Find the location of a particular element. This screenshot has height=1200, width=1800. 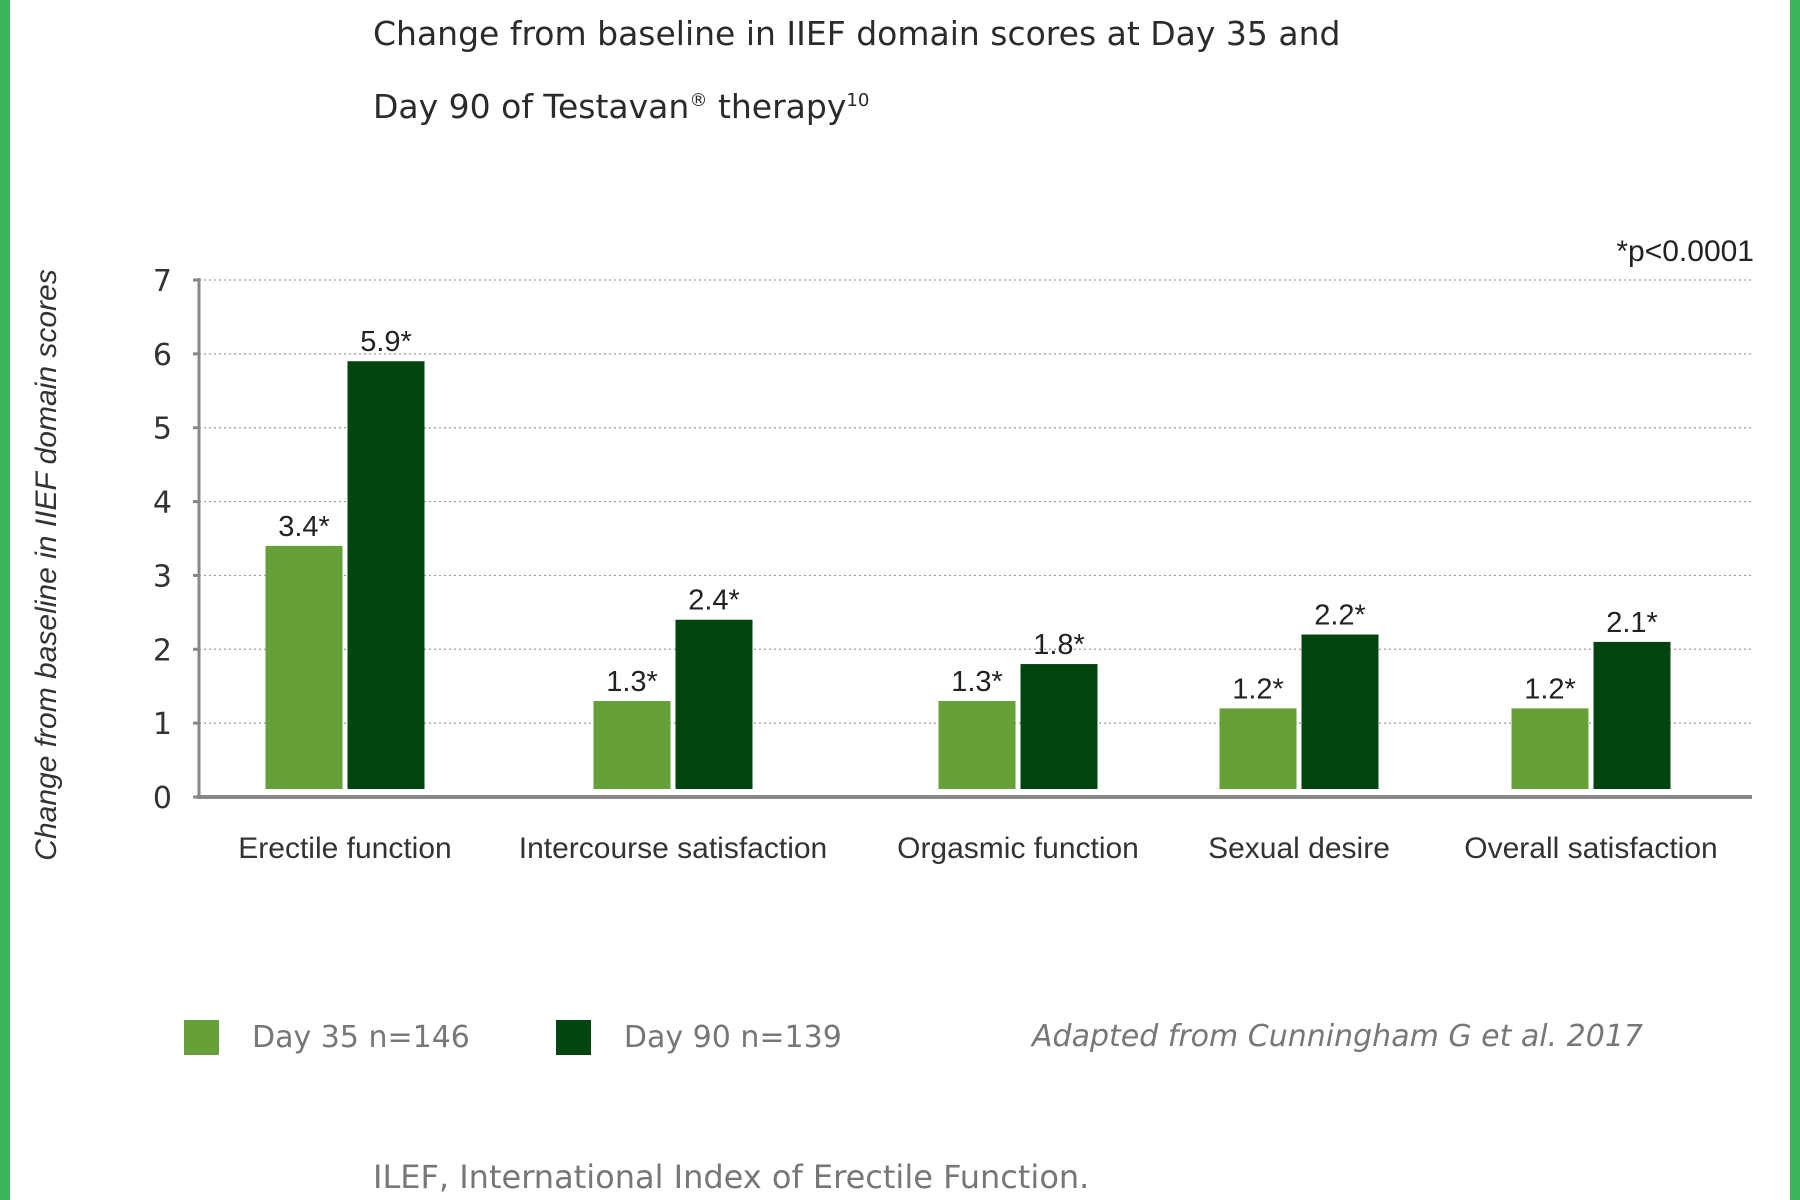

title-line-2-text: Day 90 of Testavan is located at coordinates (531, 106).